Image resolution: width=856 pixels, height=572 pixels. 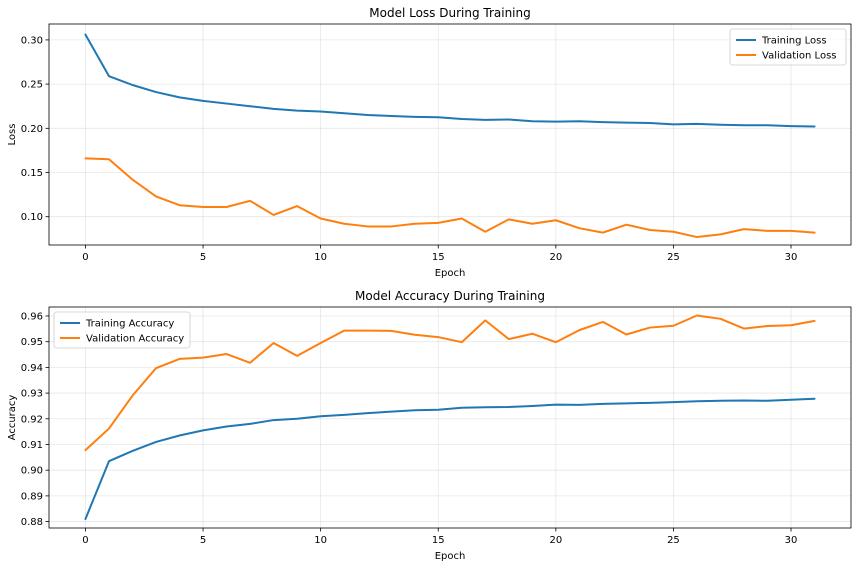 I want to click on accuracy-x-tick-label: 20, so click(x=555, y=540).